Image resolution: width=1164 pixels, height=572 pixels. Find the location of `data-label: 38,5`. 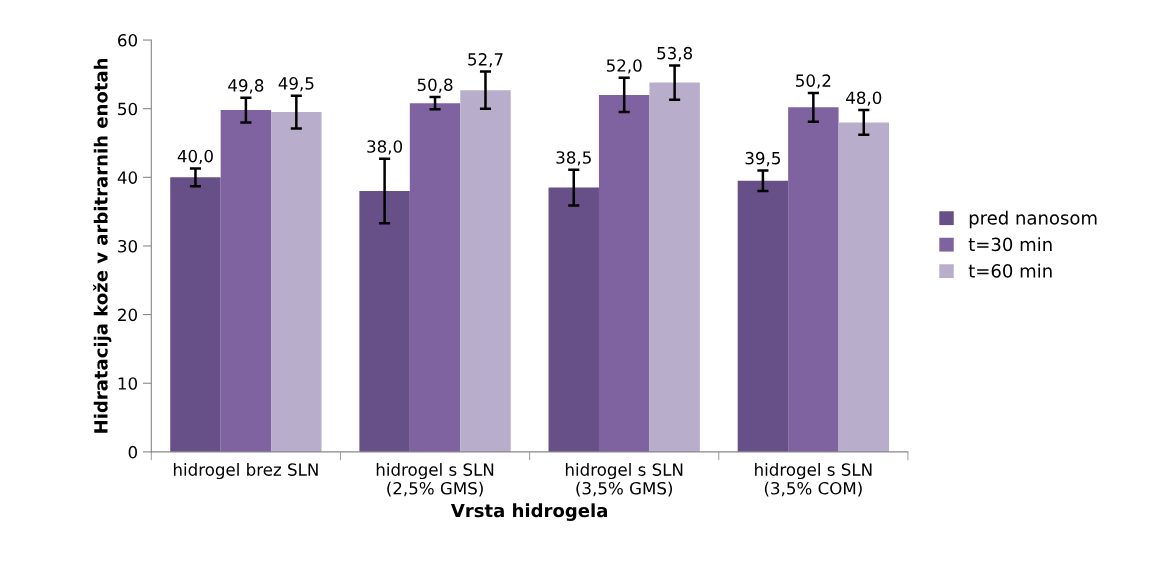

data-label: 38,5 is located at coordinates (573, 158).